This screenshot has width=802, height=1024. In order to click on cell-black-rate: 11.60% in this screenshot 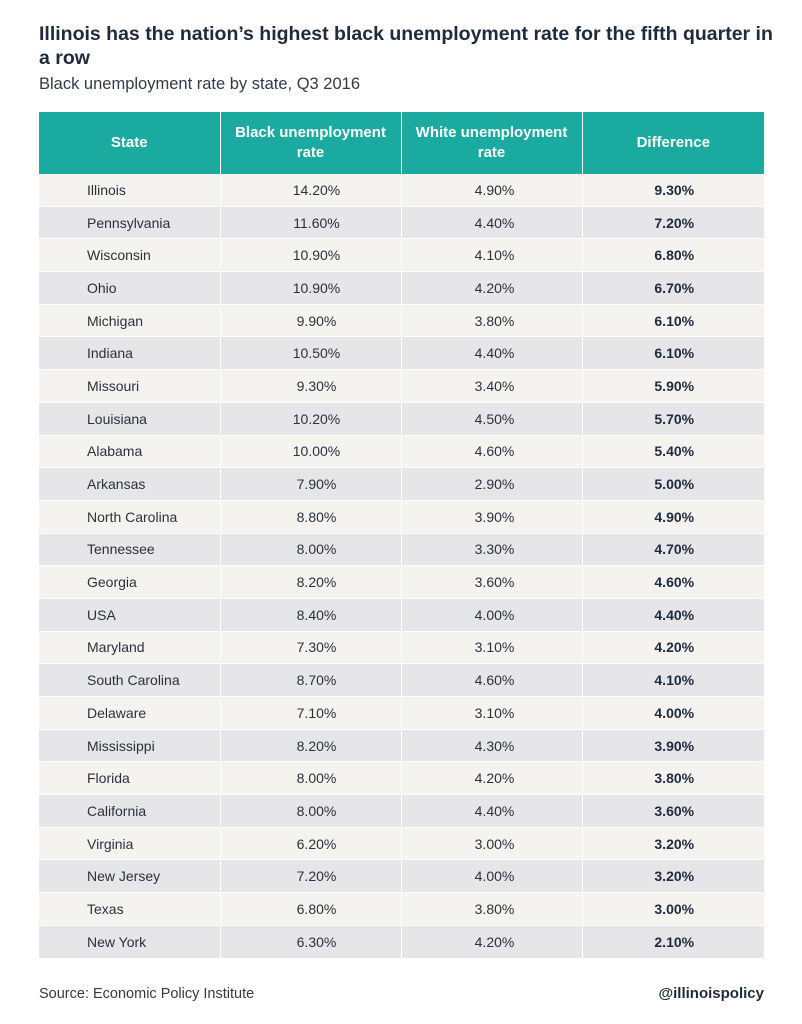, I will do `click(311, 223)`.